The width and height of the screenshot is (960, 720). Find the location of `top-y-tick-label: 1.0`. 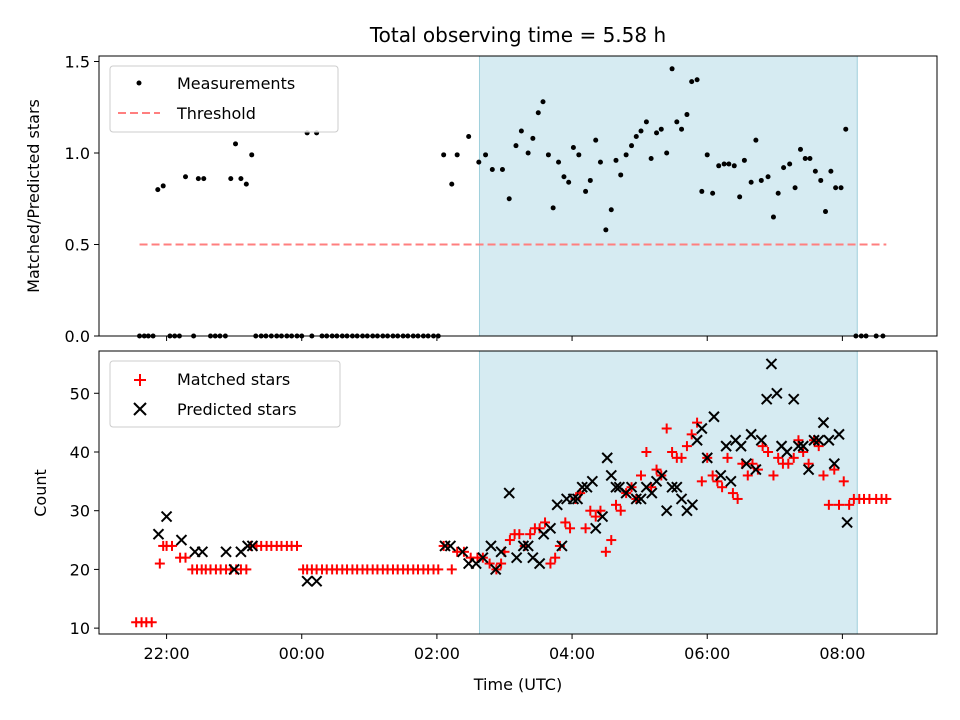

top-y-tick-label: 1.0 is located at coordinates (77, 153).